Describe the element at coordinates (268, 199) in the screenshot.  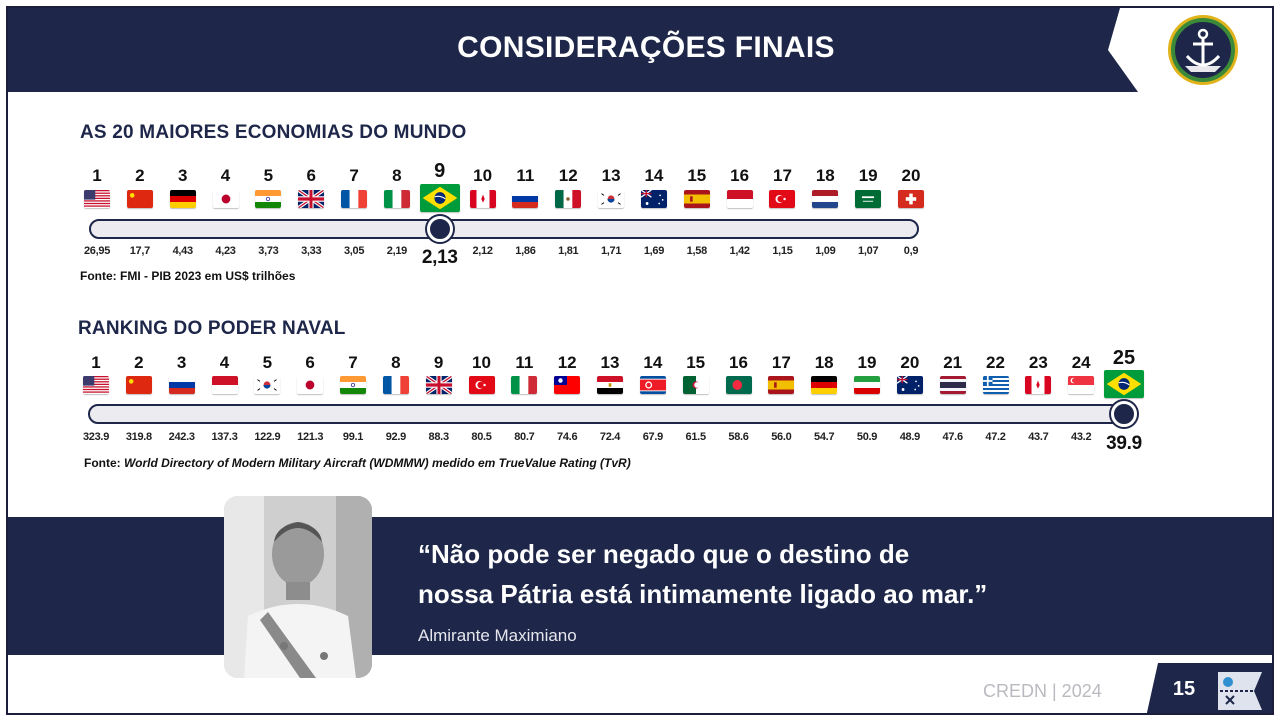
I see `in-flag-icon` at that location.